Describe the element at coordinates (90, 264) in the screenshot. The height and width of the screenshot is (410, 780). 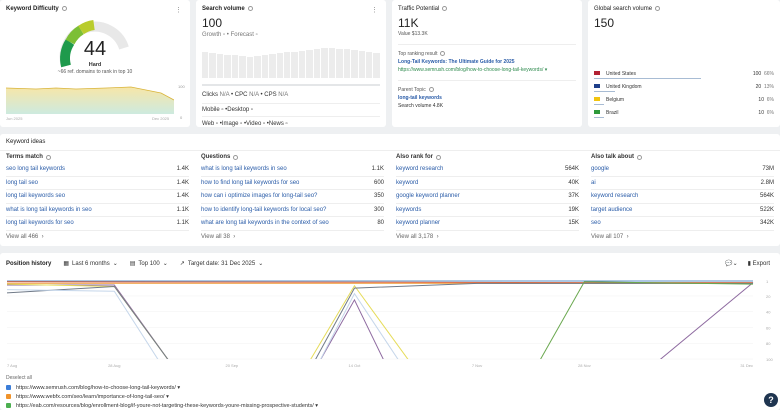
I see `period-dropdown: ▦ Last 6 months ⌄` at that location.